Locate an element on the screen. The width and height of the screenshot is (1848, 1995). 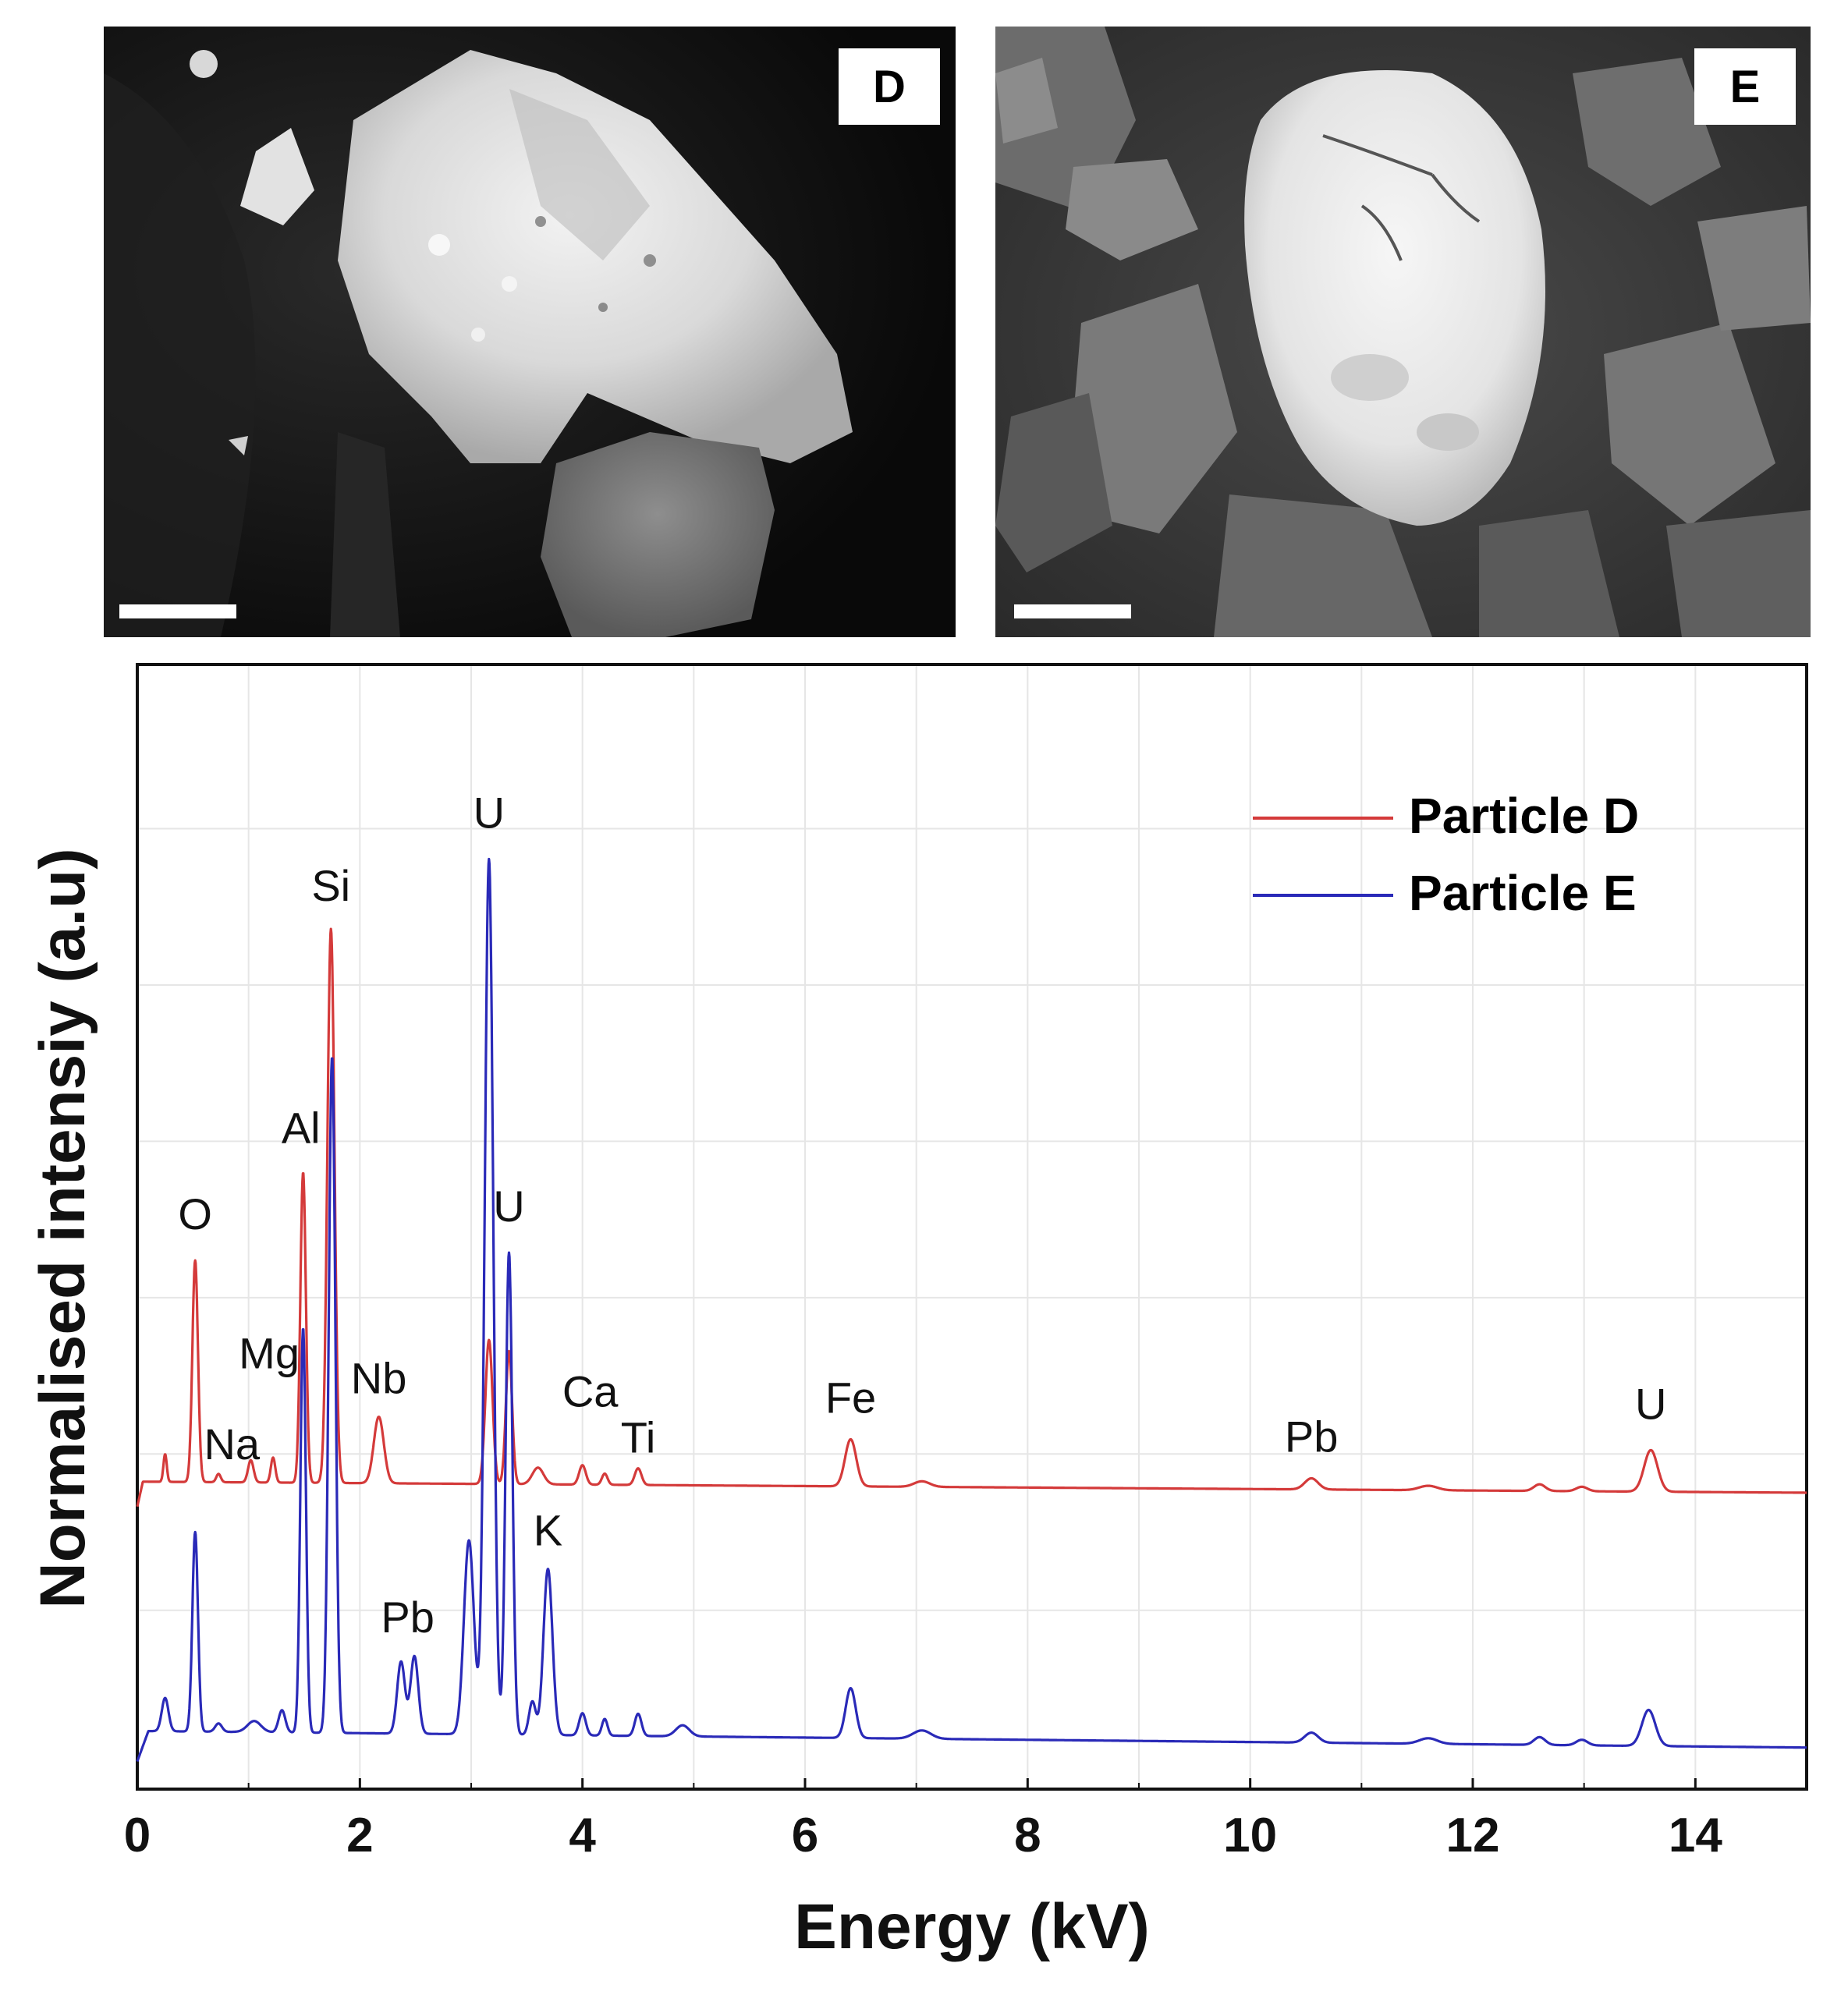
y-axis-label: Normalised intensiy (a.u) is located at coordinates (63, 1228).